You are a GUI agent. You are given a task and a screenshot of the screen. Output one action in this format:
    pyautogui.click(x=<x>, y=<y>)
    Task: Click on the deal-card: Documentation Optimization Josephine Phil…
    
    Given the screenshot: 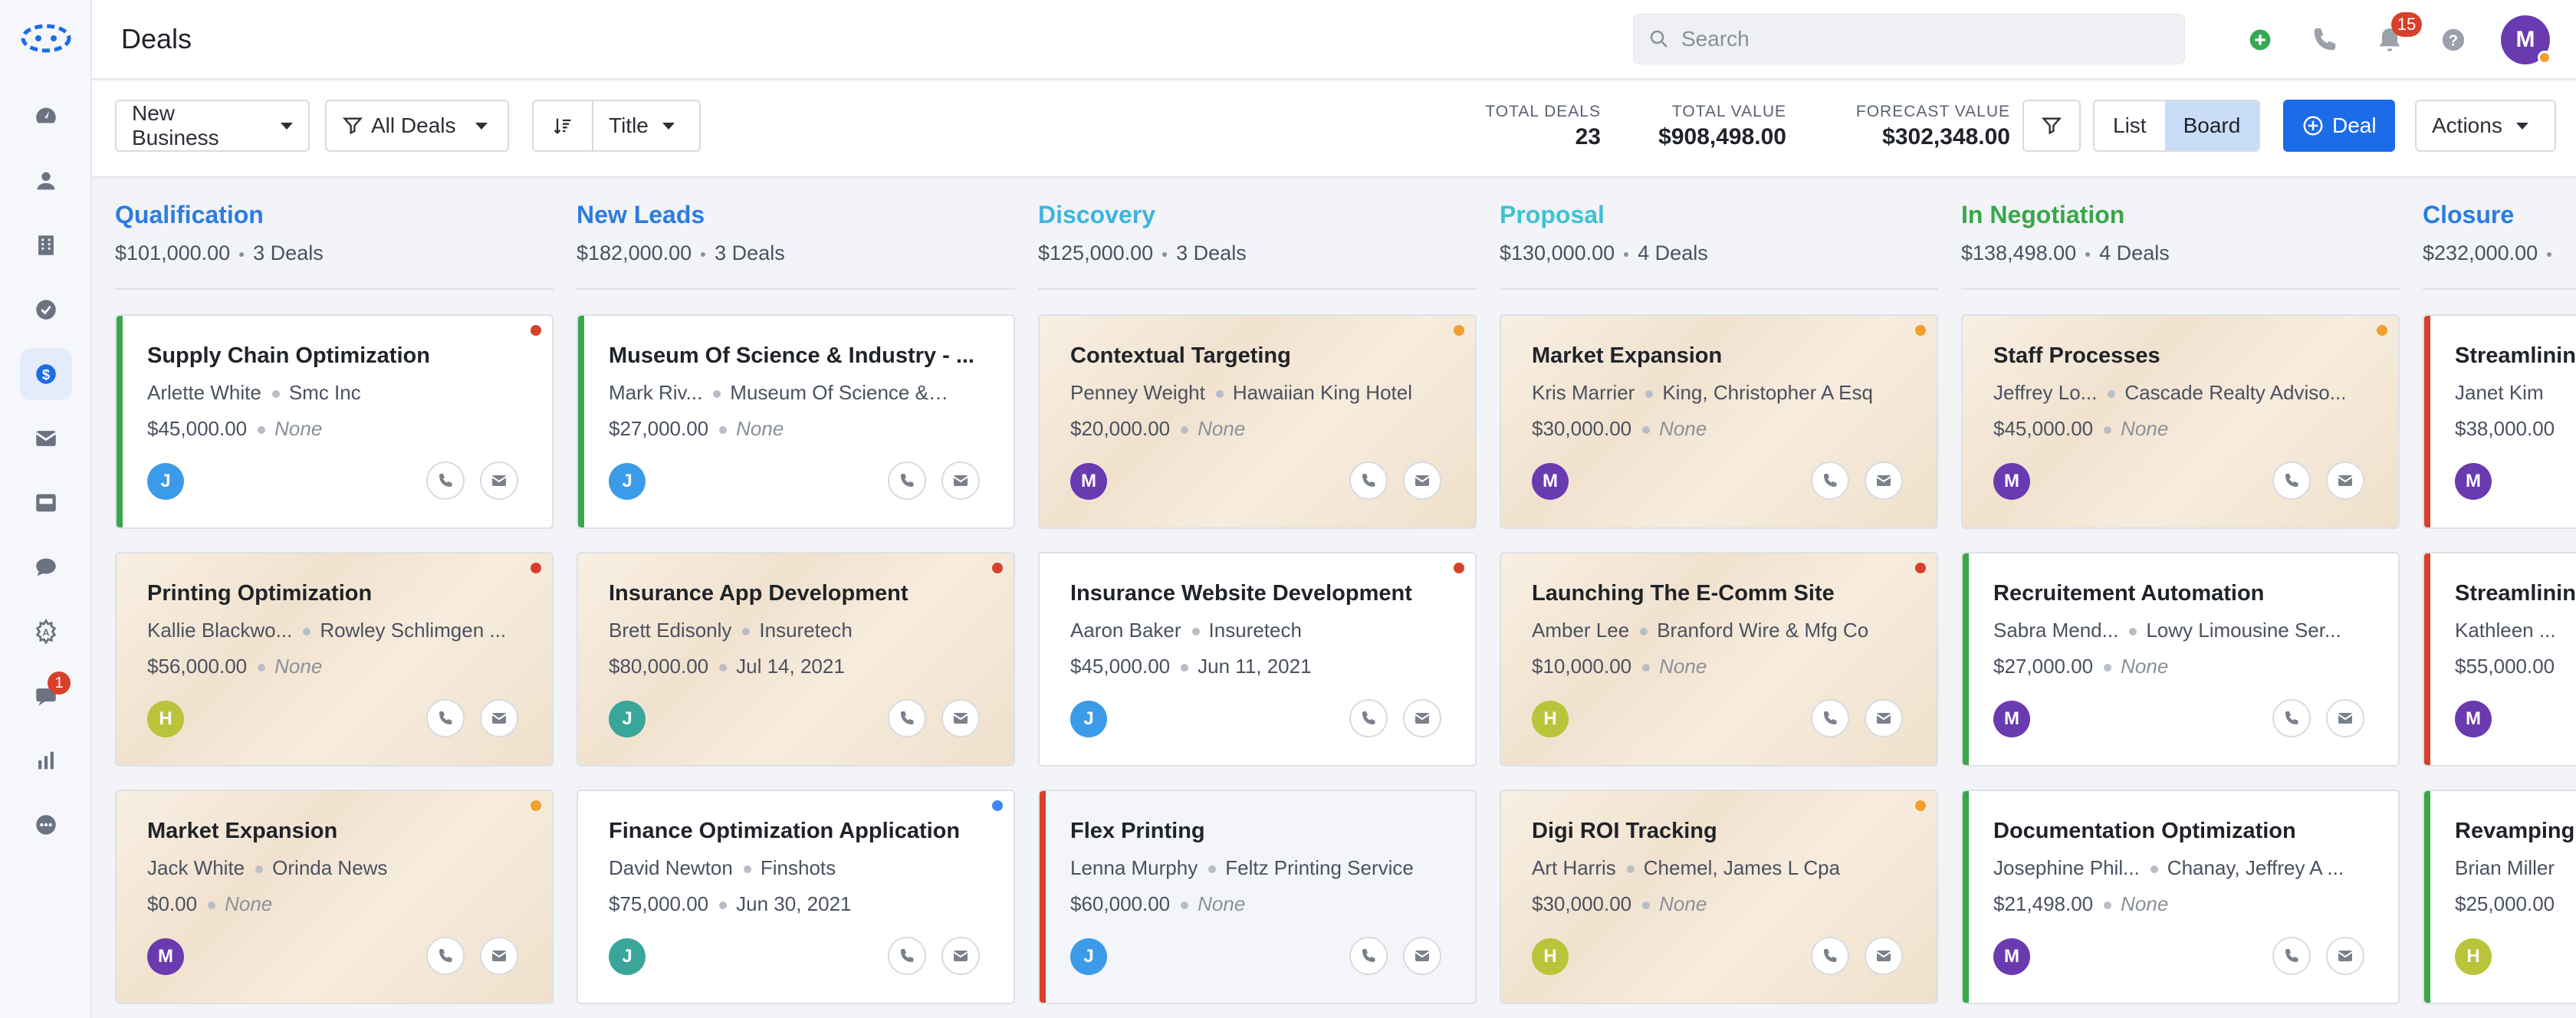 What is the action you would take?
    pyautogui.click(x=2180, y=897)
    